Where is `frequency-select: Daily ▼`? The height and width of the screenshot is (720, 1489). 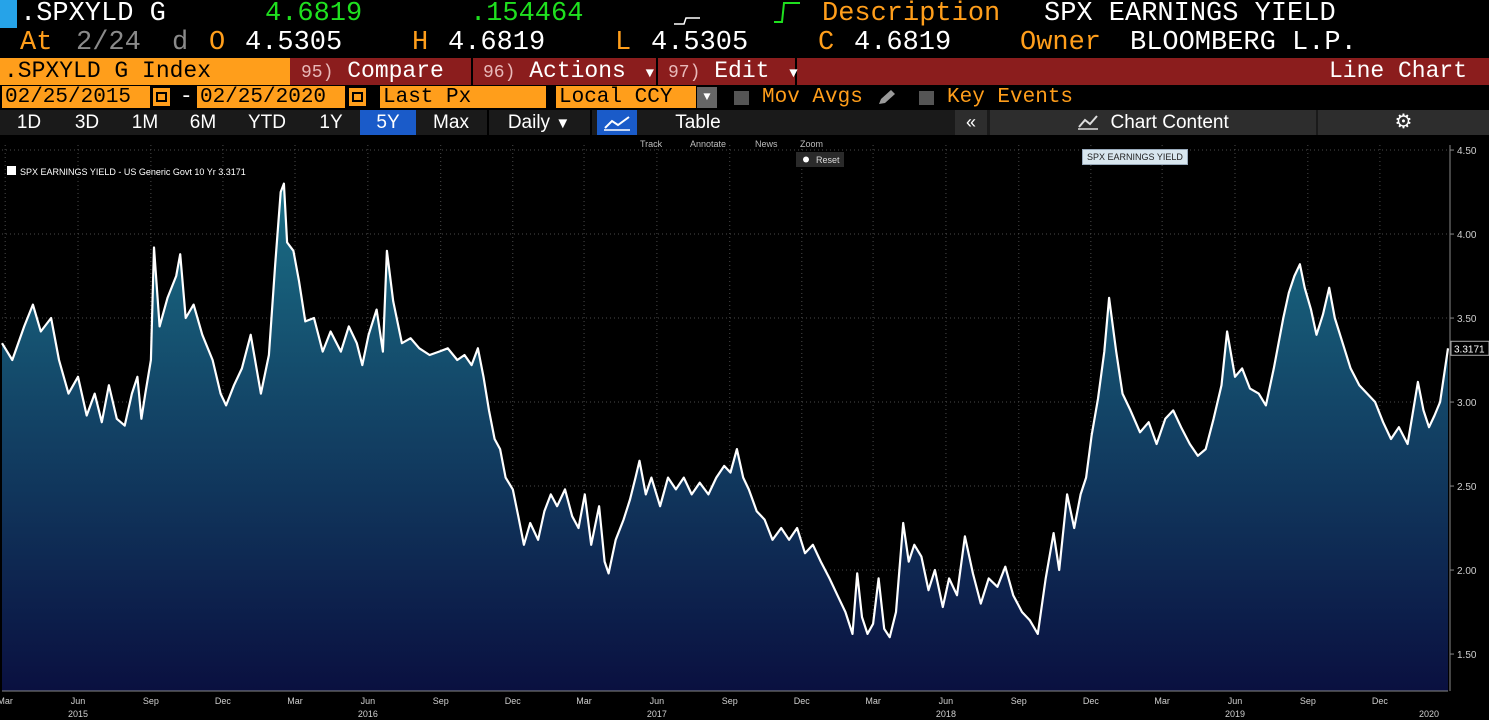 frequency-select: Daily ▼ is located at coordinates (539, 122).